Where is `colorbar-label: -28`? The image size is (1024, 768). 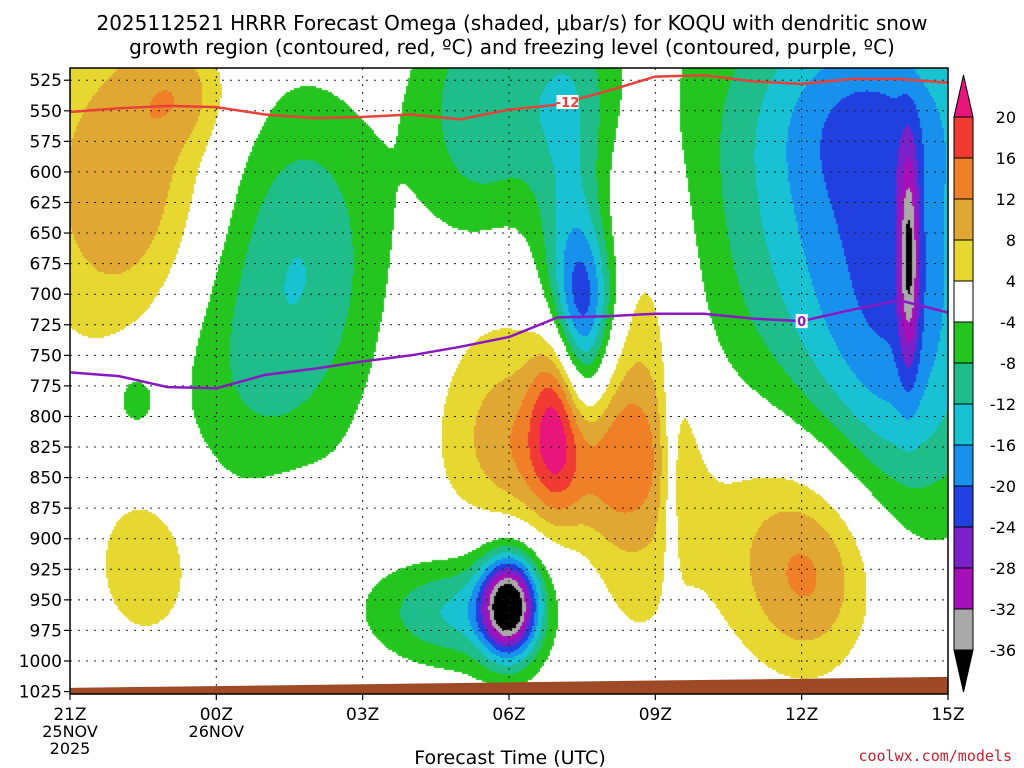
colorbar-label: -28 is located at coordinates (1003, 568).